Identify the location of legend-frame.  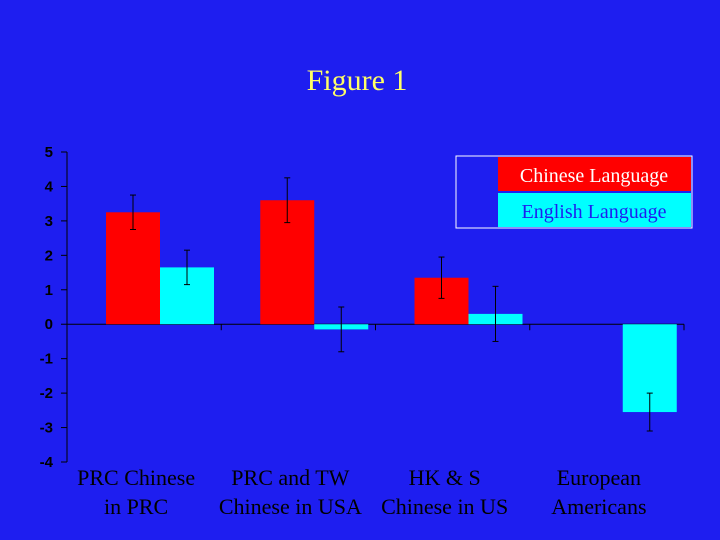
(574, 192).